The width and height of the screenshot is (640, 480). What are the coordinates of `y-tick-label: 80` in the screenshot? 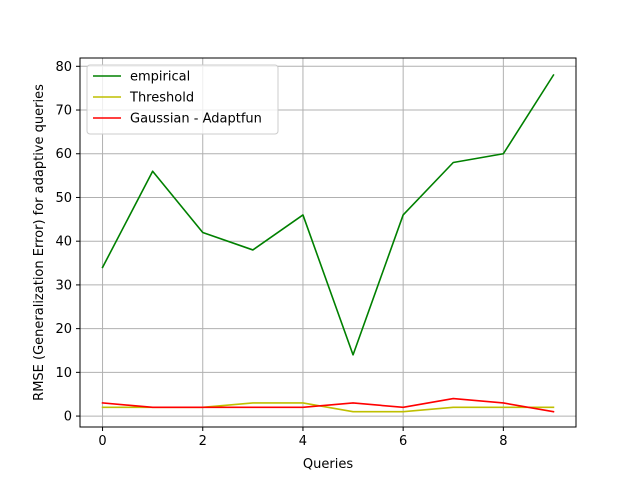 It's located at (63, 67).